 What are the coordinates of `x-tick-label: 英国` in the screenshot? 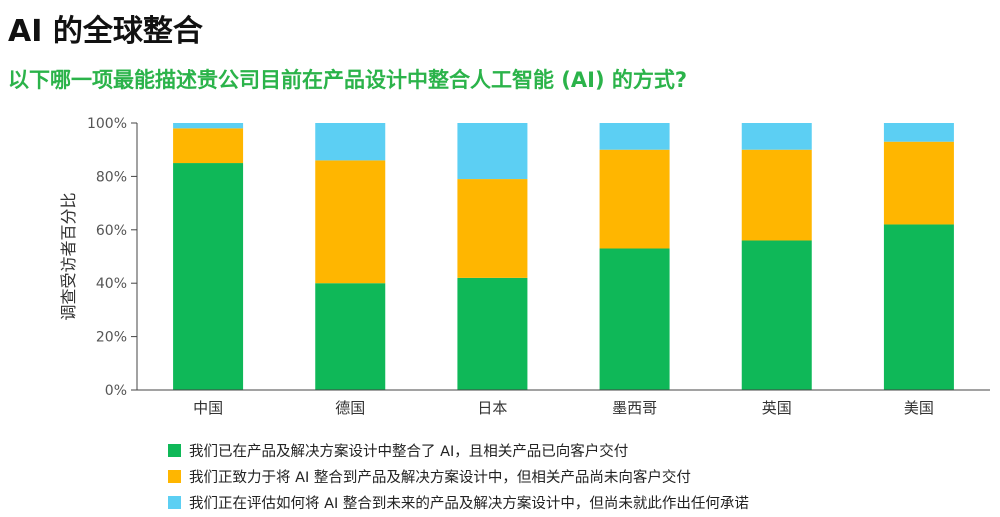 It's located at (777, 408).